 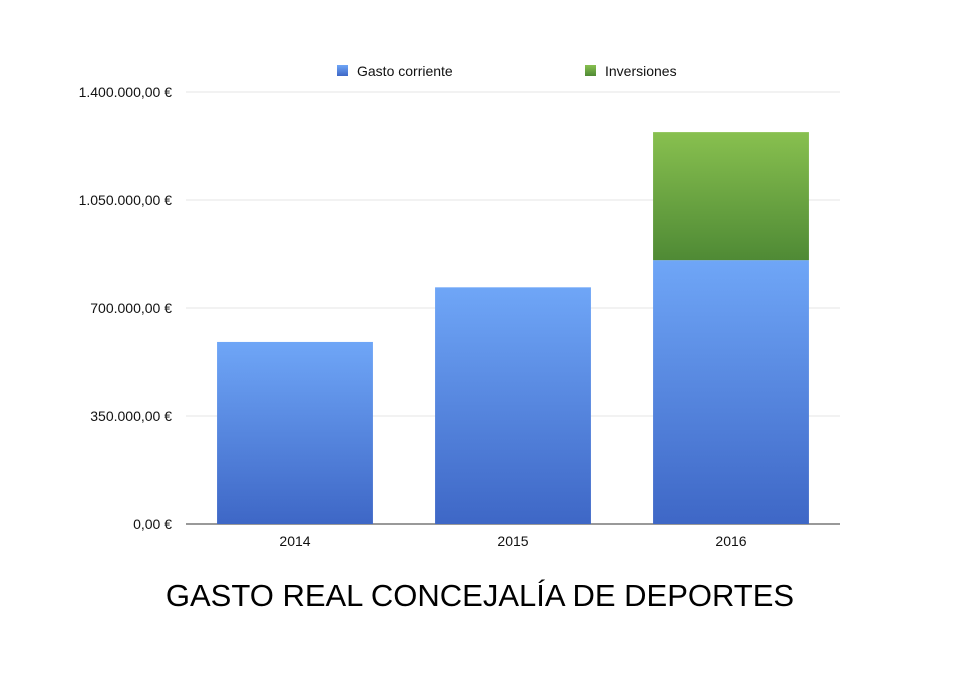 What do you see at coordinates (405, 71) in the screenshot?
I see `legend-label: Gasto corriente` at bounding box center [405, 71].